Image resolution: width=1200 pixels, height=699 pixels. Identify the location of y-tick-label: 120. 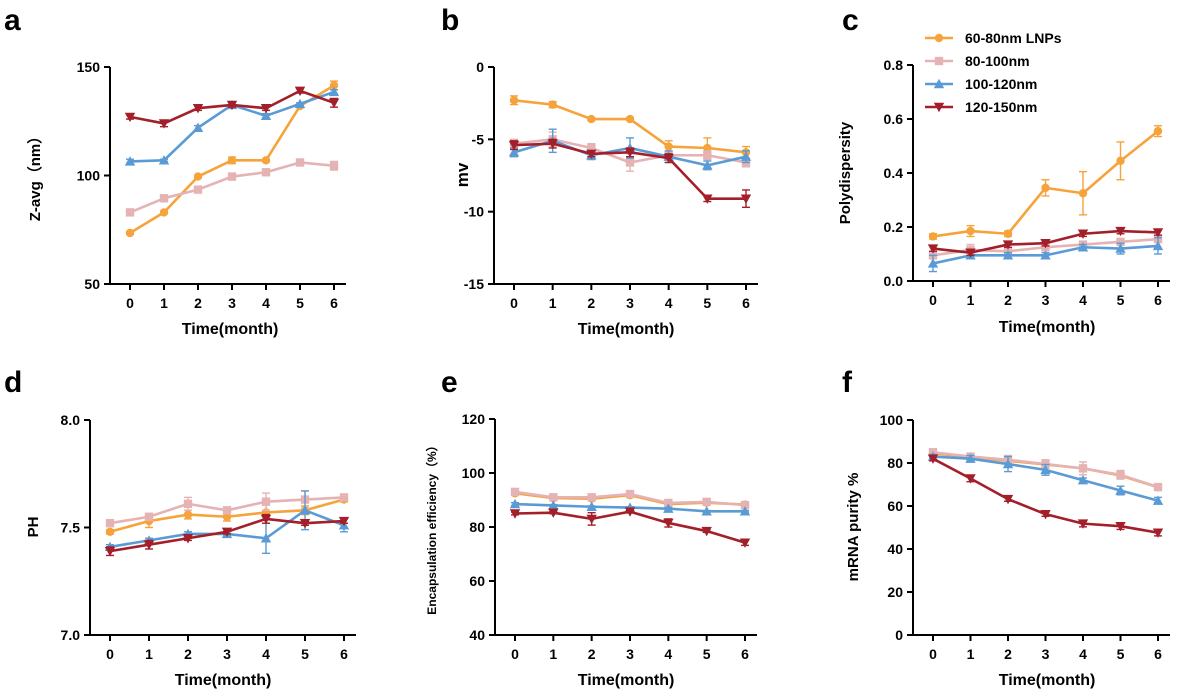
(474, 419).